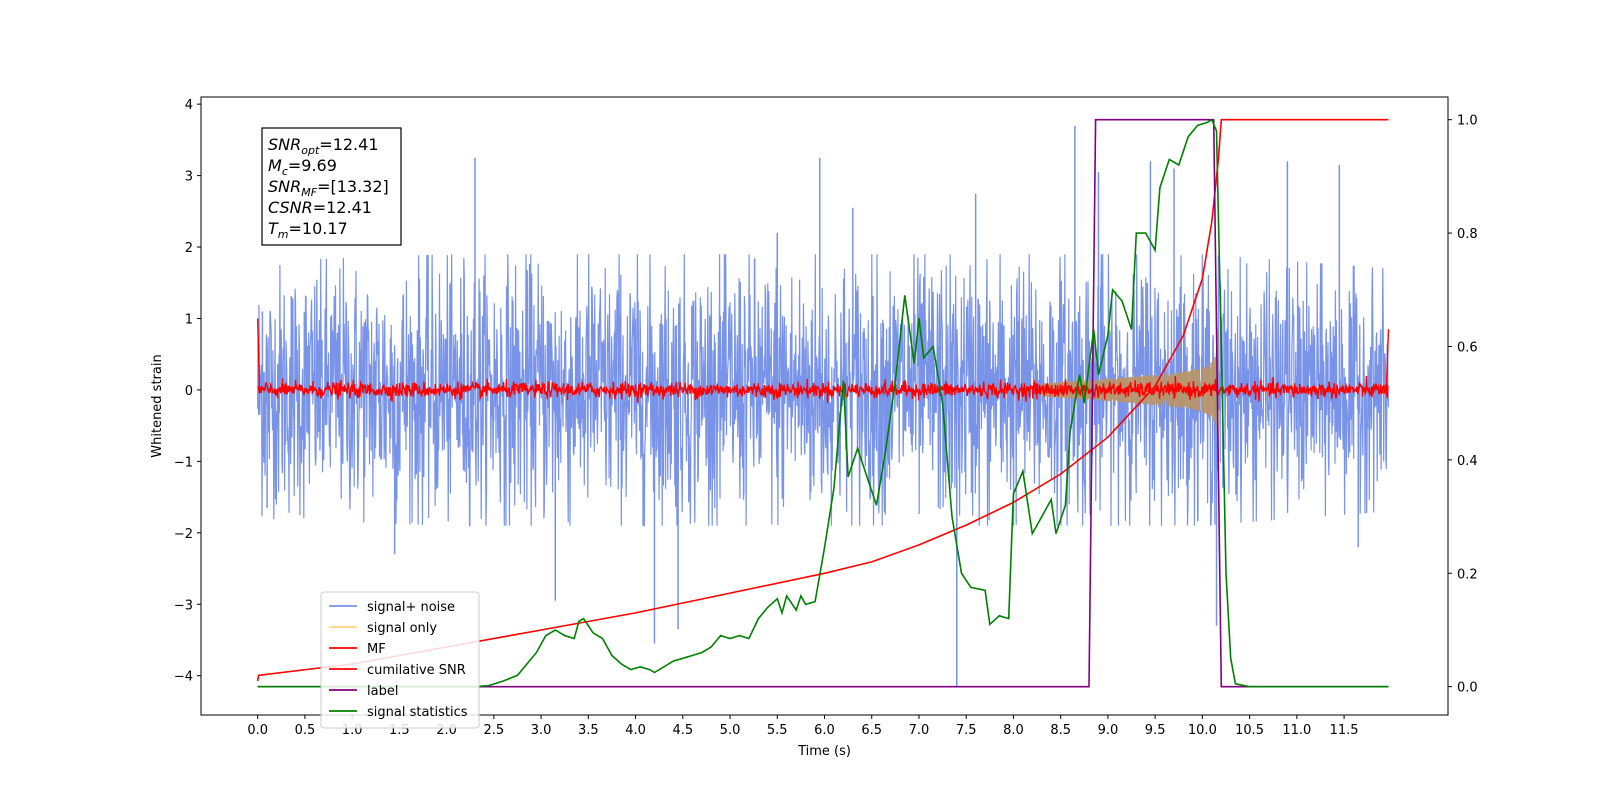 The width and height of the screenshot is (1600, 804). I want to click on annotation-symbol: M, so click(275, 165).